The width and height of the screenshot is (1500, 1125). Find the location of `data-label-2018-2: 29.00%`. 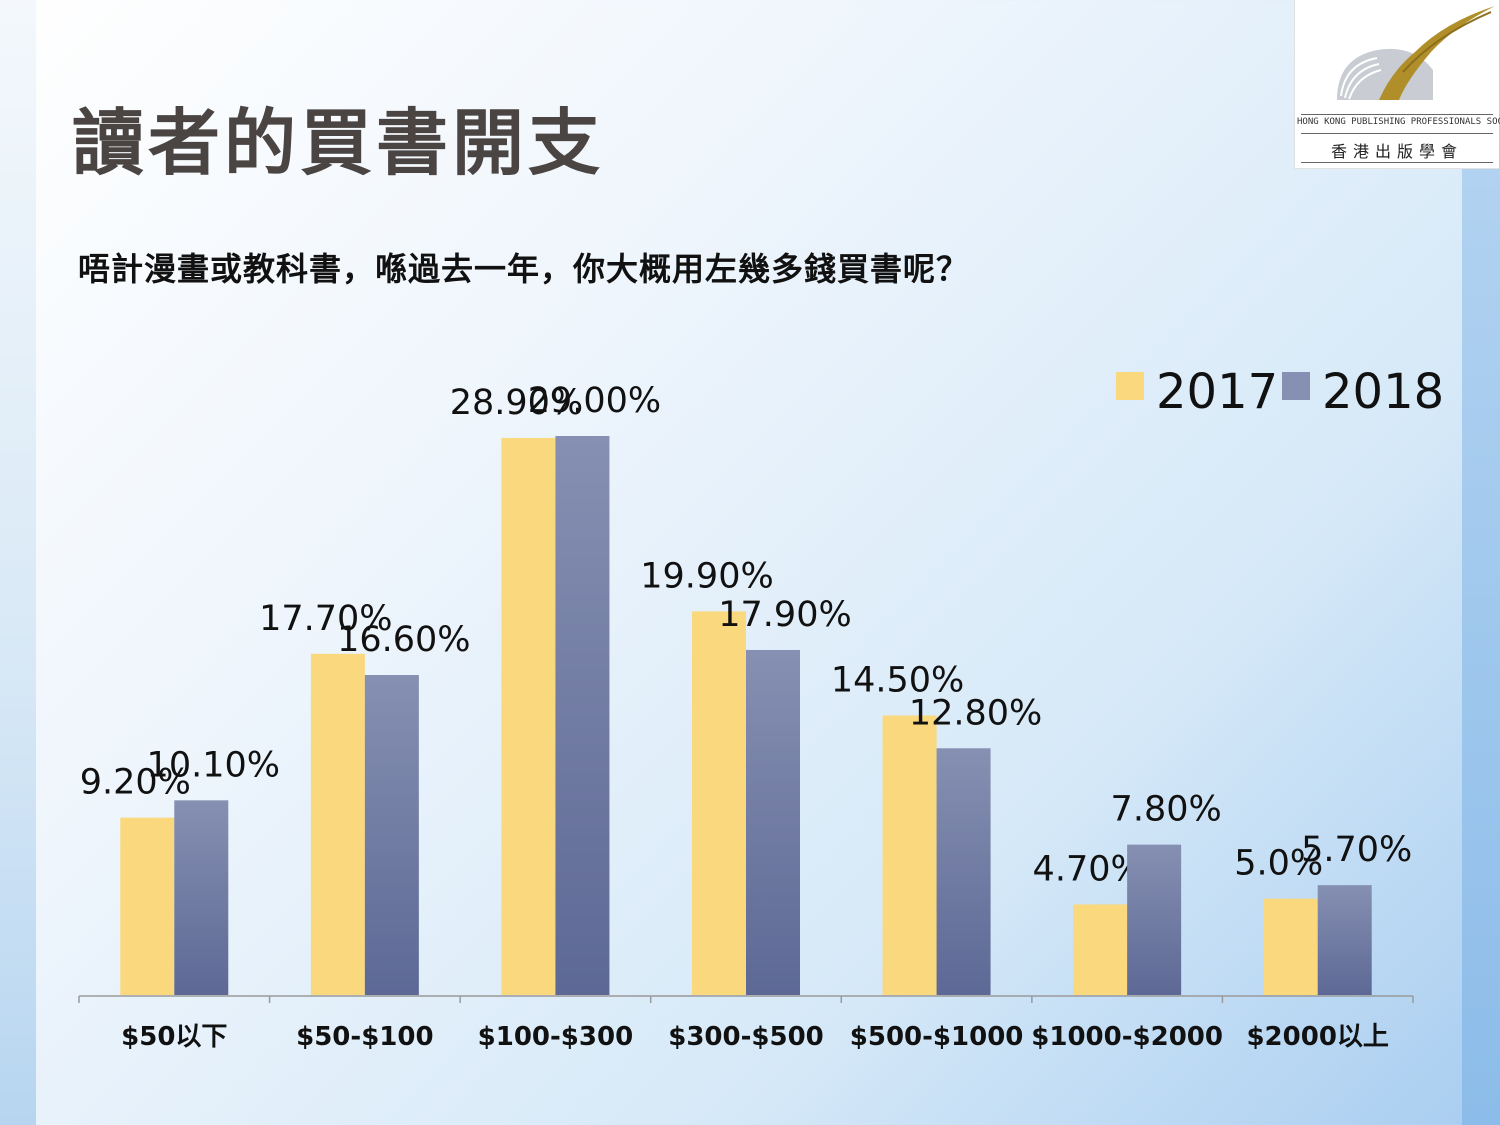

data-label-2018-2: 29.00% is located at coordinates (594, 401).